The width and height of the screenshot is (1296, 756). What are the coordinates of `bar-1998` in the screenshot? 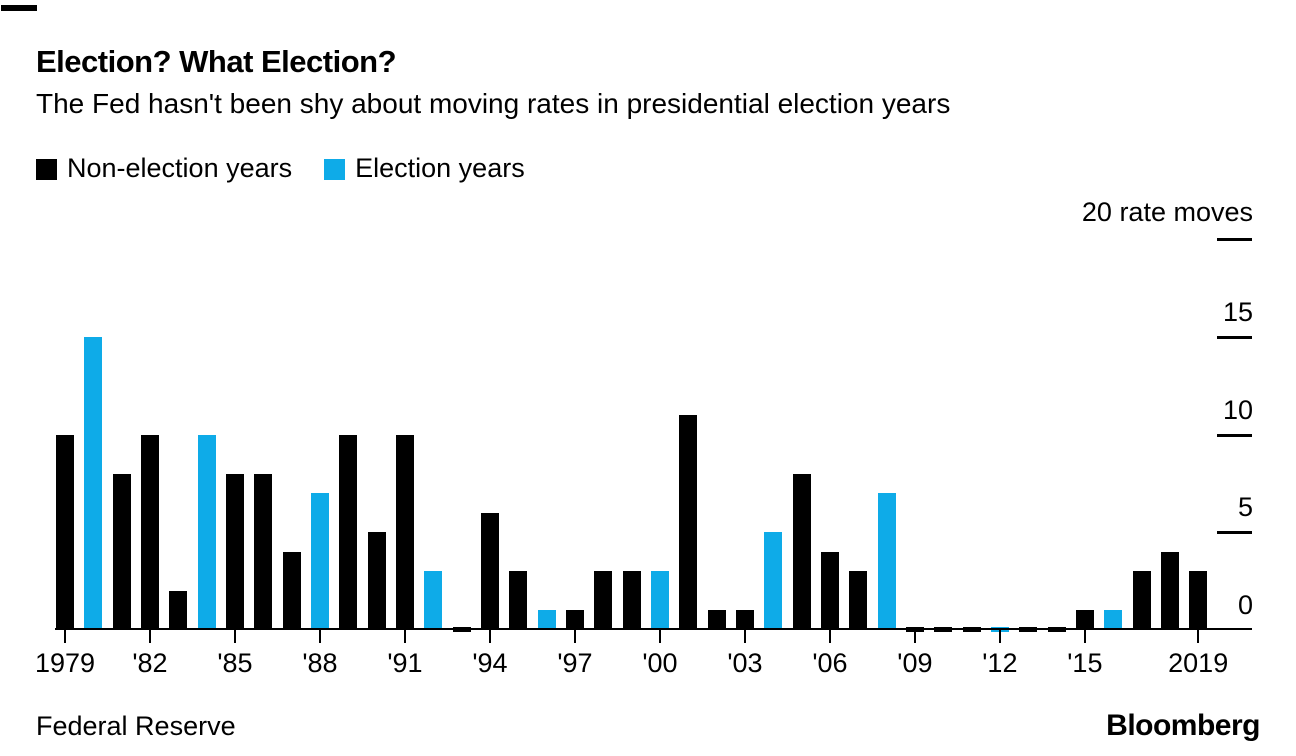 It's located at (603, 600).